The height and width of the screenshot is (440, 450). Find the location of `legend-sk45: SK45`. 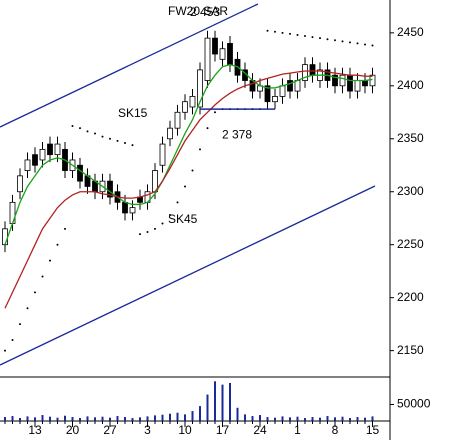

legend-sk45: SK45 is located at coordinates (183, 219).